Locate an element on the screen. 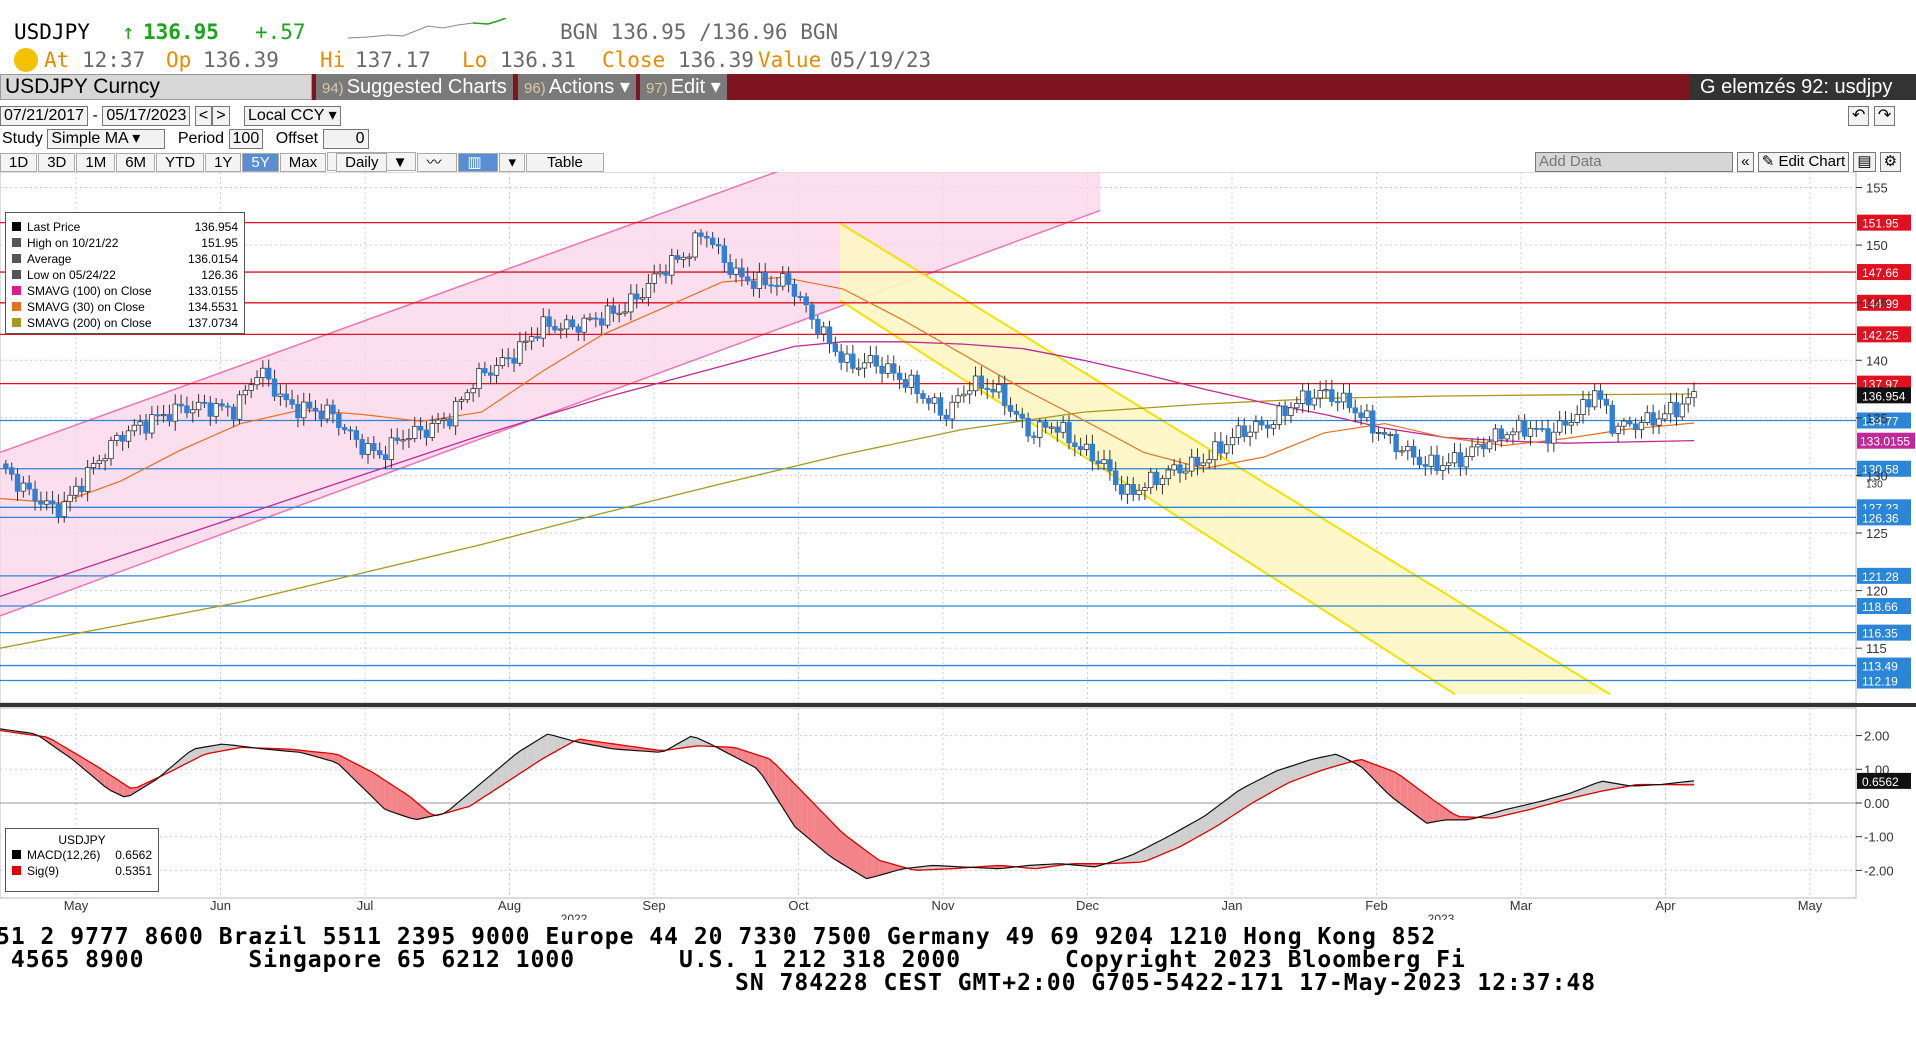 The width and height of the screenshot is (1916, 1037). price-legend-label: Last Price is located at coordinates (54, 227).